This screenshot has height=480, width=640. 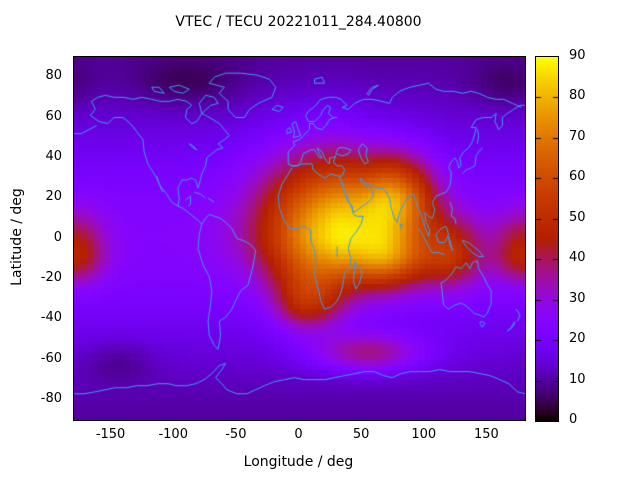 I want to click on x-tick-label: -100, so click(x=173, y=434).